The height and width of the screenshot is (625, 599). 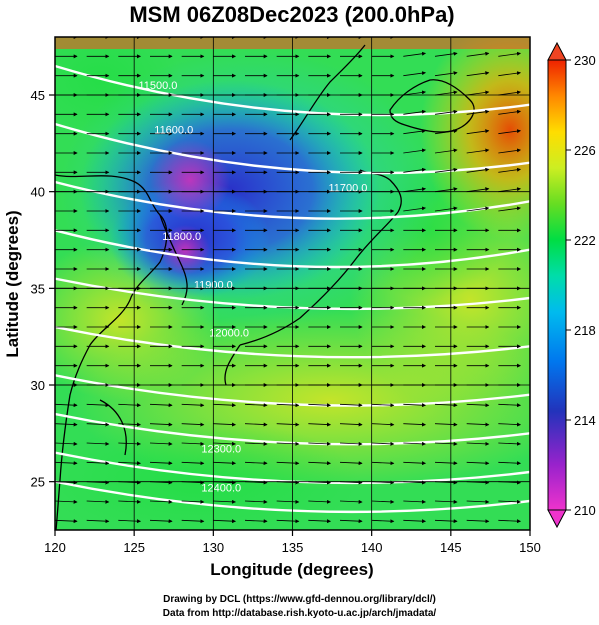 What do you see at coordinates (585, 510) in the screenshot?
I see `colorbar-tick-label: 210` at bounding box center [585, 510].